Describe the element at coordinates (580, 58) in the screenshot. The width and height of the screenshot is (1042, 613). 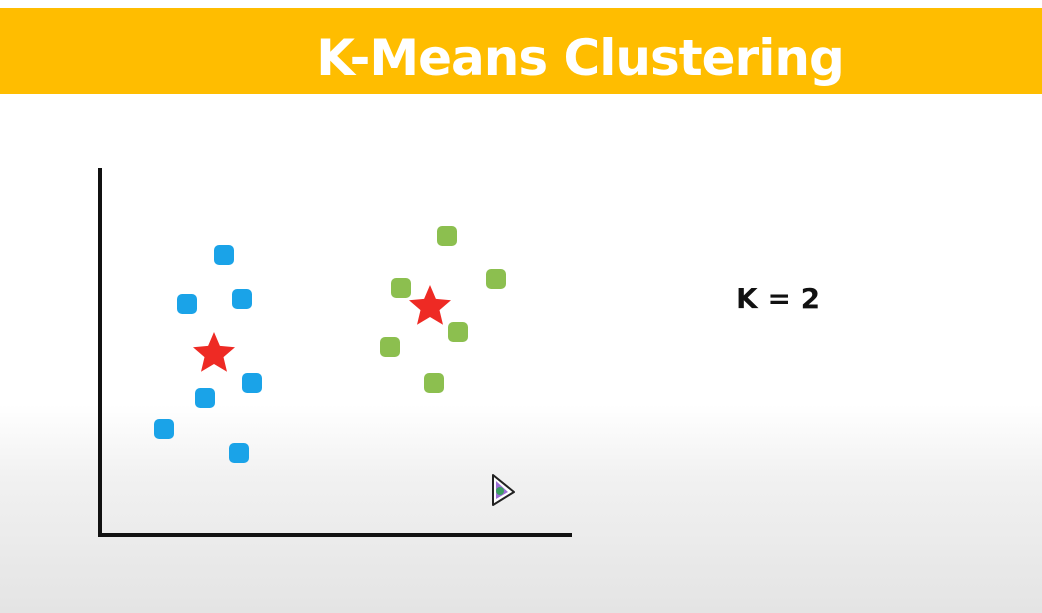
I see `slide-title: K-Means Clustering` at that location.